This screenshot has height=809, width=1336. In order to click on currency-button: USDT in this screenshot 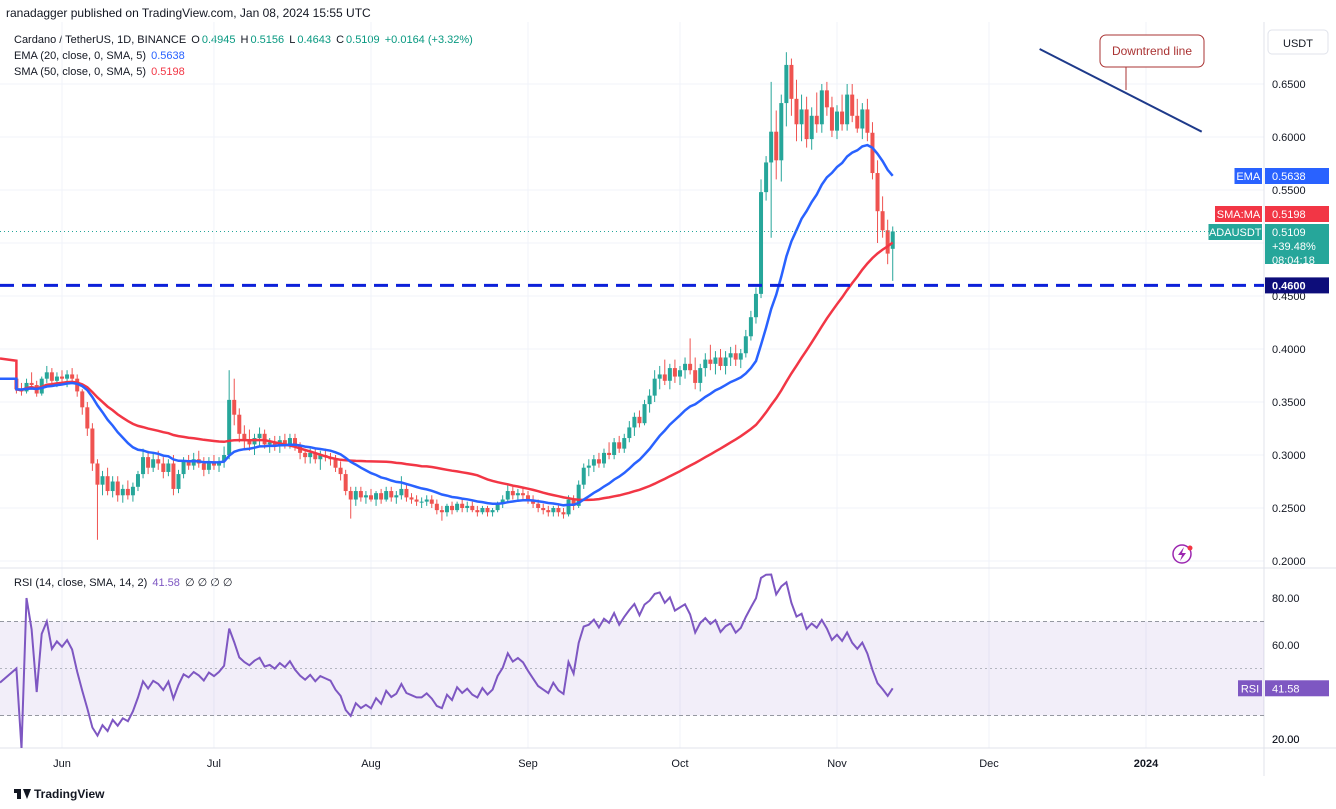, I will do `click(1298, 42)`.